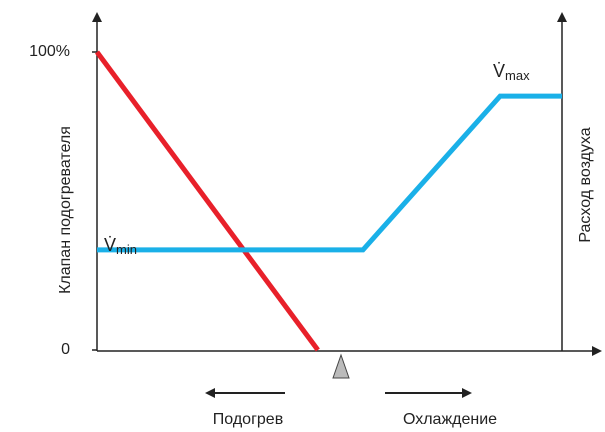  I want to click on direction-label: Подогрев, so click(248, 419).